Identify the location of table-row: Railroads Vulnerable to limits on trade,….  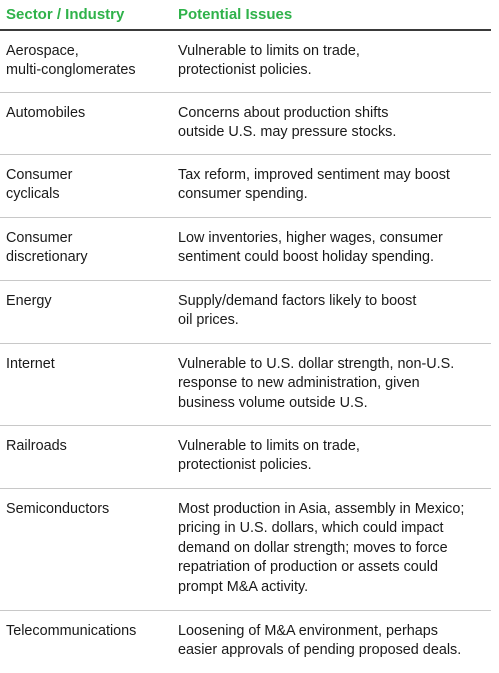
(245, 457).